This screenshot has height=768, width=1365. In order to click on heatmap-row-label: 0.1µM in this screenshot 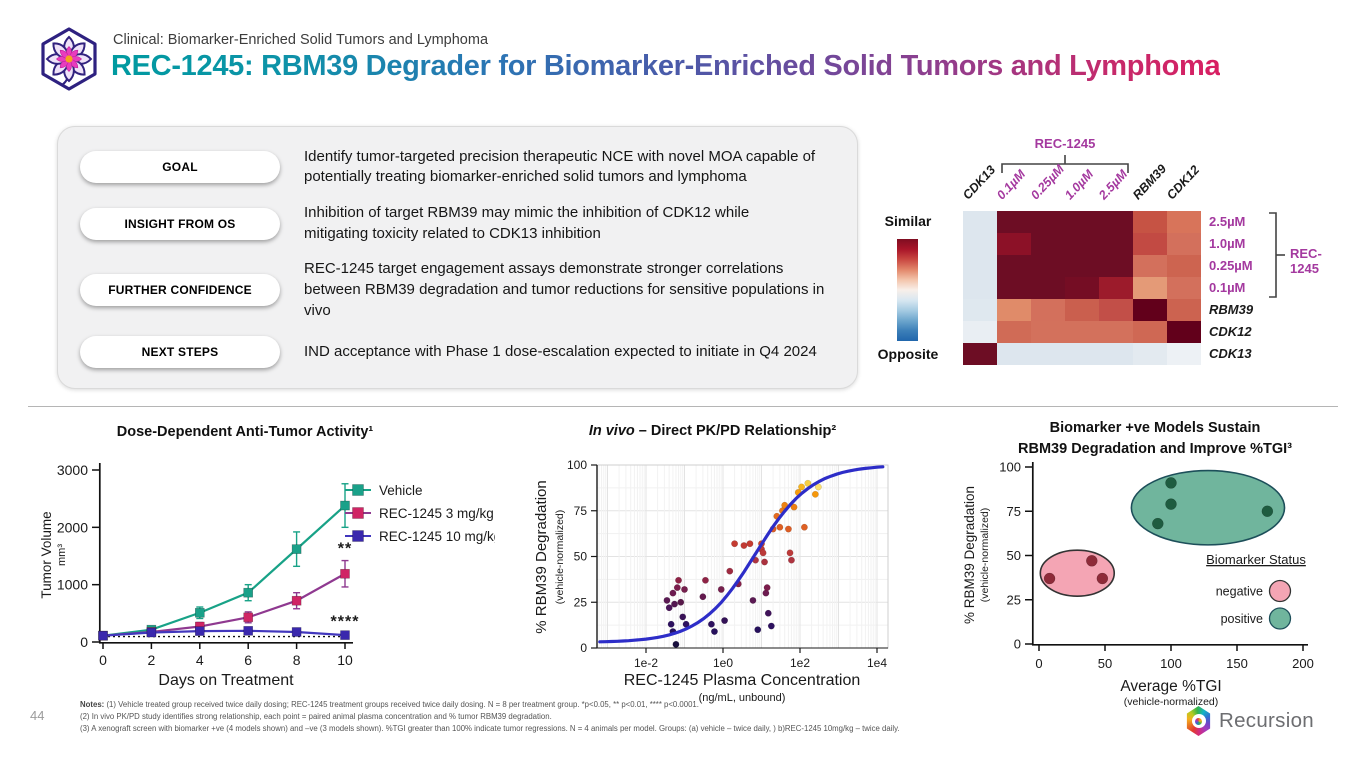, I will do `click(1227, 287)`.